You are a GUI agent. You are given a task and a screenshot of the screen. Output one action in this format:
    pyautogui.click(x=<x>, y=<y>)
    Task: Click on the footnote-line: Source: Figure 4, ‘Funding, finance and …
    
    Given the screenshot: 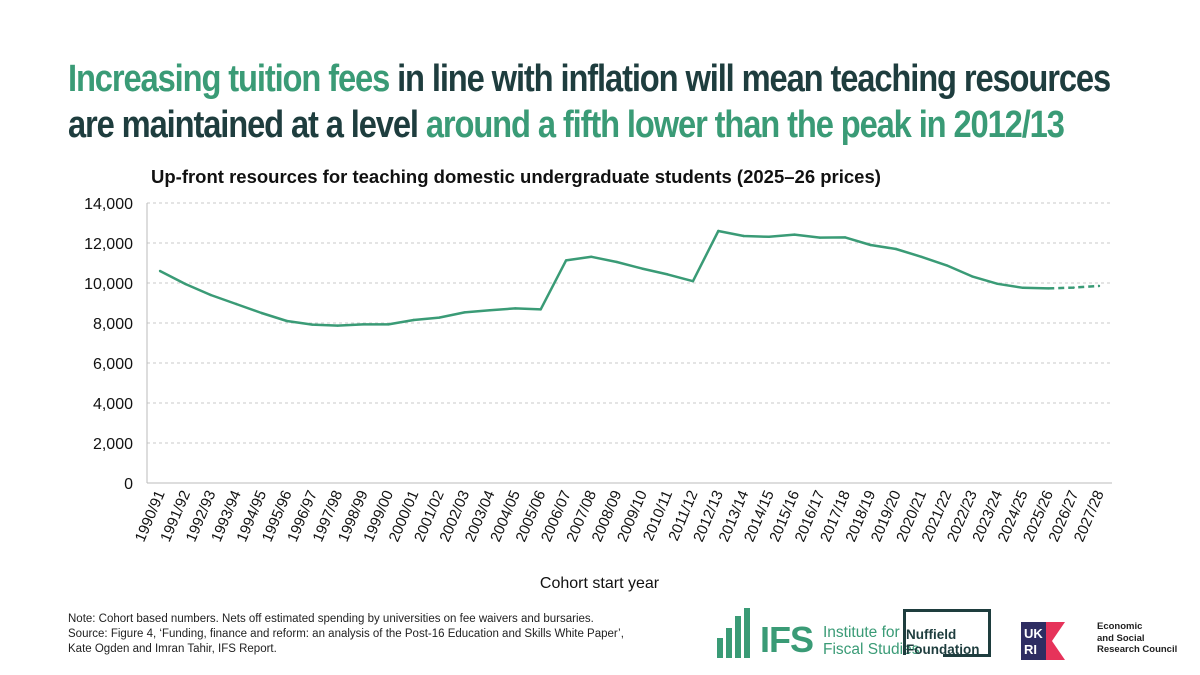 What is the action you would take?
    pyautogui.click(x=346, y=634)
    